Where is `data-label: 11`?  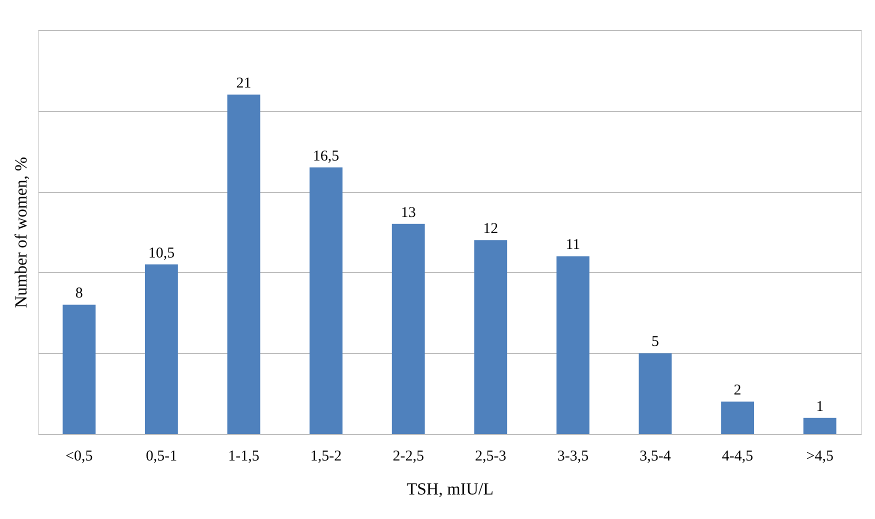
data-label: 11 is located at coordinates (573, 245).